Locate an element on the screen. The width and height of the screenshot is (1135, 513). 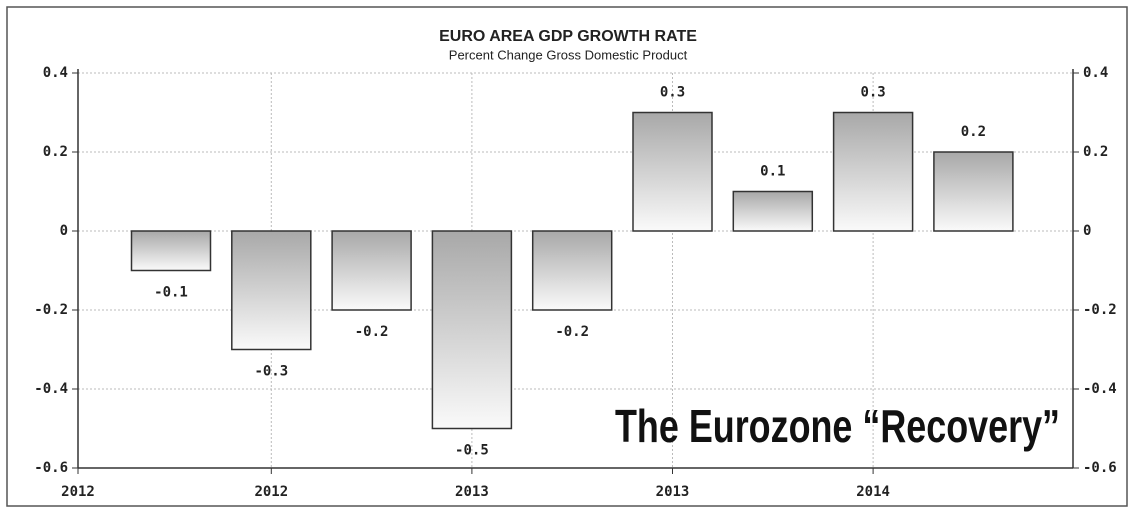
chart-subtitle: Percent Change Gross Domestic Product is located at coordinates (568, 54).